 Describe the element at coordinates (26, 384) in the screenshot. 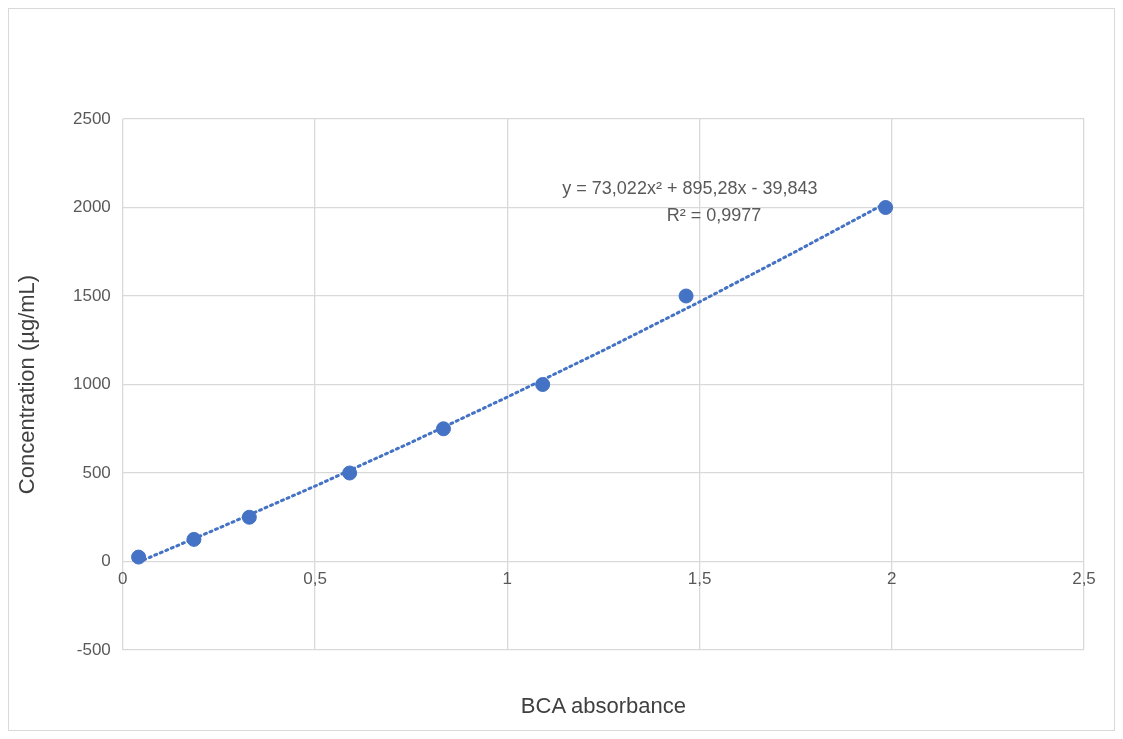

I see `y-axis-title: Concentration (µg/mL)` at that location.